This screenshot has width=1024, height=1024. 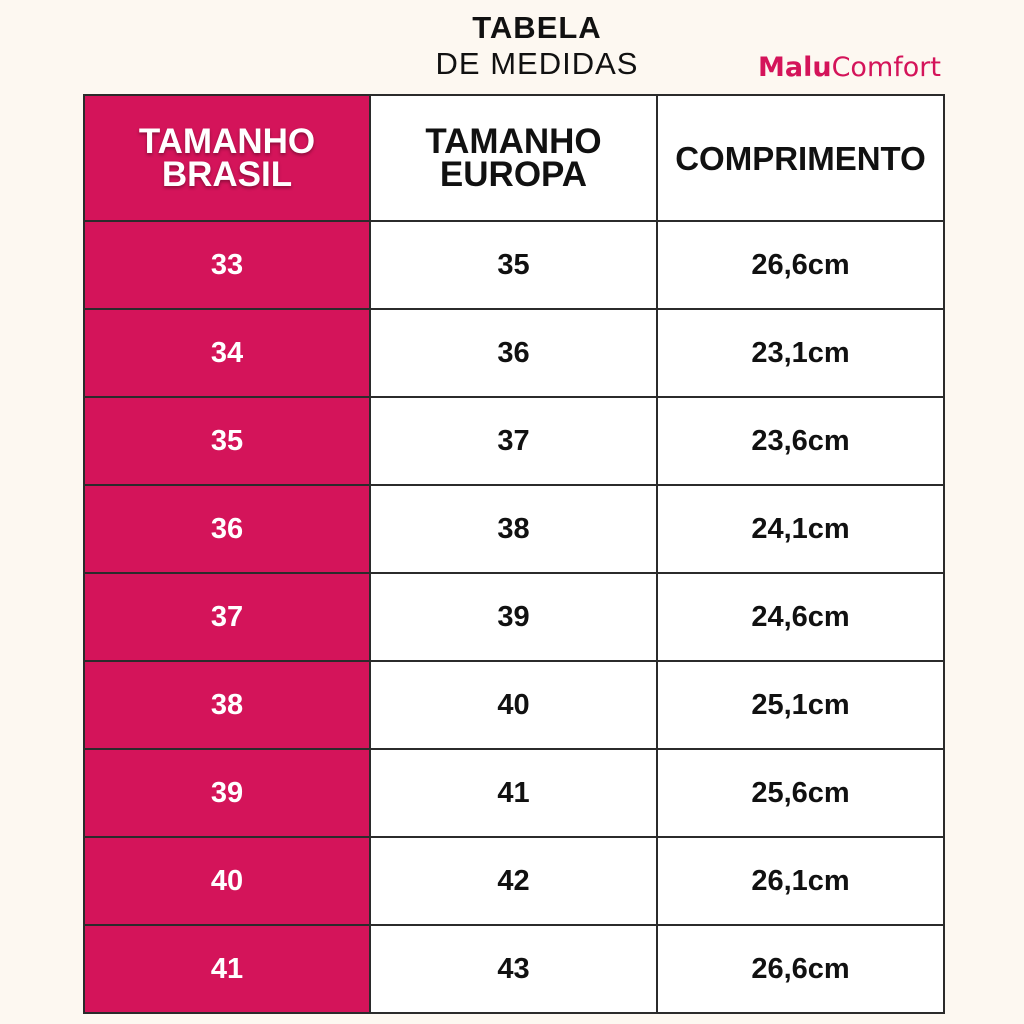 I want to click on cell-tamanho-europa: 38, so click(x=513, y=529).